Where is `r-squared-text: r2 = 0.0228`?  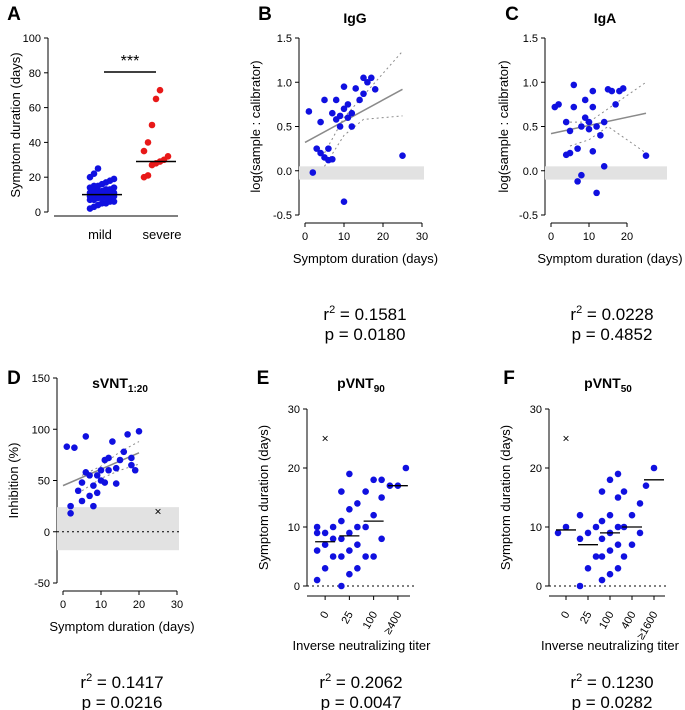
r-squared-text: r2 = 0.0228 is located at coordinates (611, 314).